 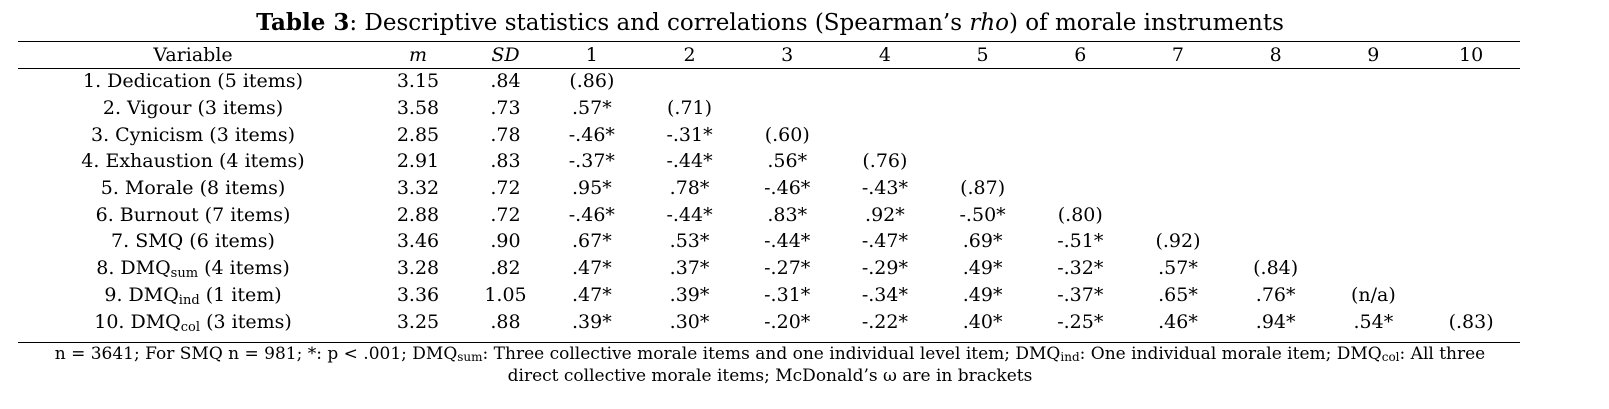 What do you see at coordinates (1373, 294) in the screenshot?
I see `correlation-cell: (n/a)` at bounding box center [1373, 294].